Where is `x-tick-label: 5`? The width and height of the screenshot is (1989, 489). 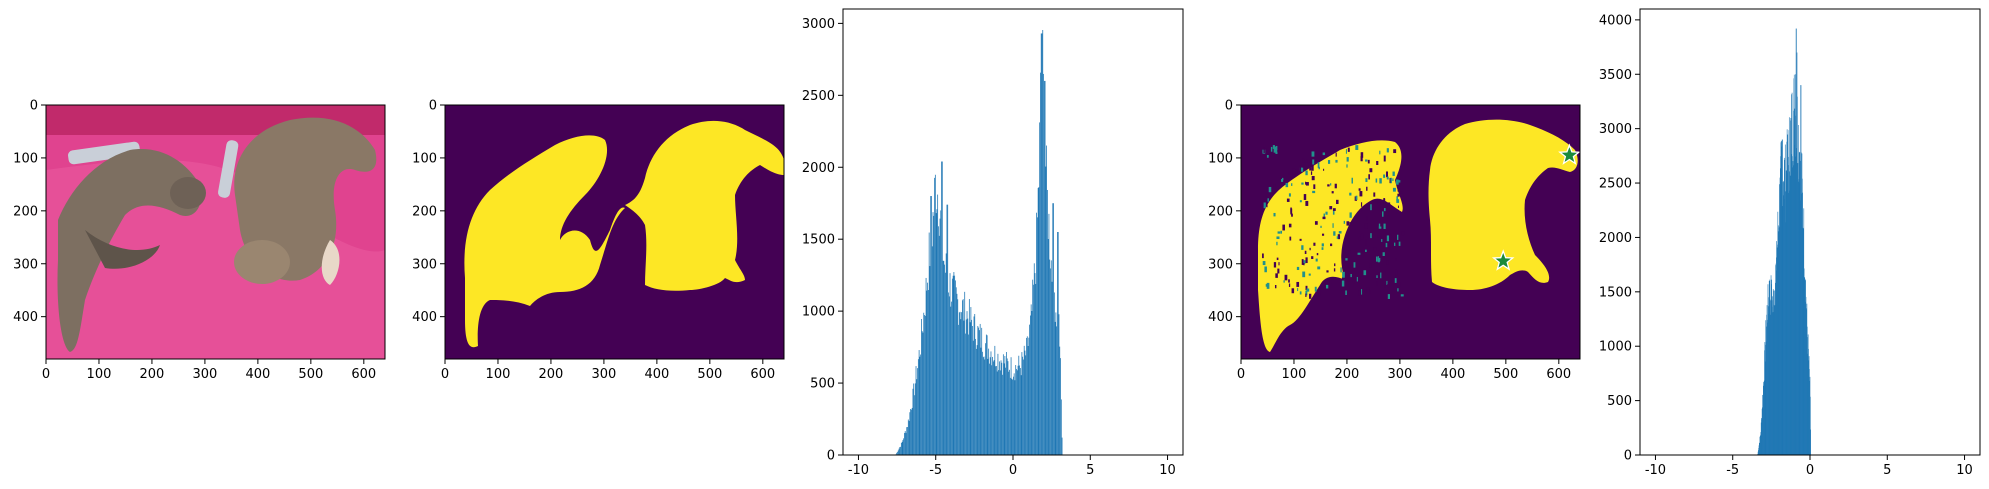
x-tick-label: 5 is located at coordinates (1887, 470).